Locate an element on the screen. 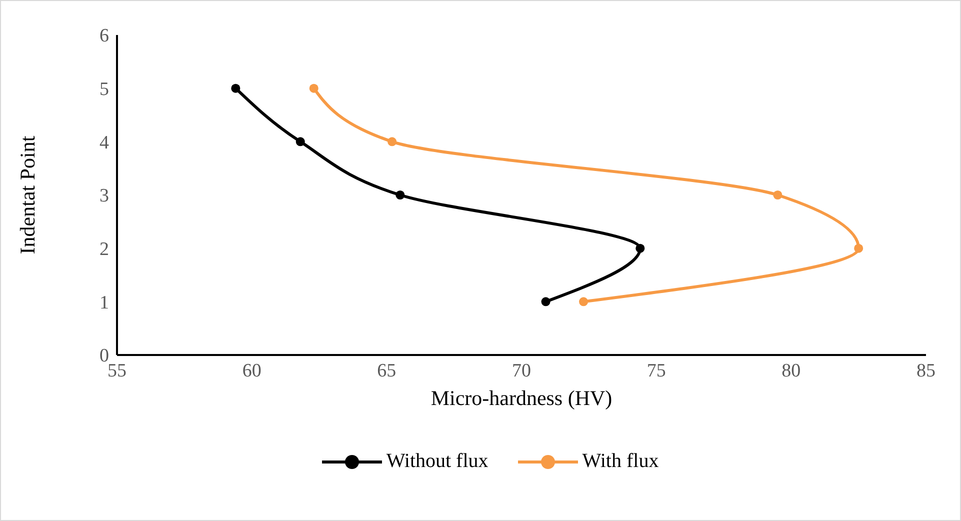  x-tick-label: 85 is located at coordinates (926, 371).